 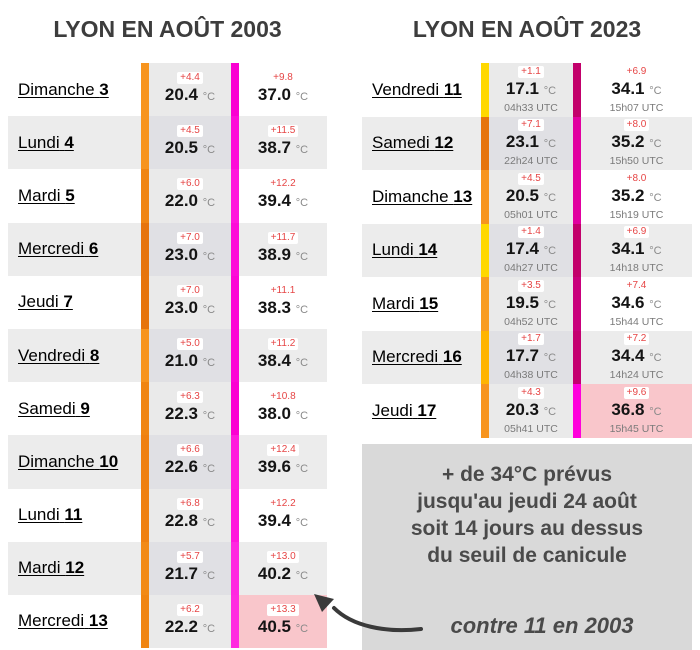 I want to click on max-temp-cell: +13.3 40.5 °C, so click(x=283, y=621).